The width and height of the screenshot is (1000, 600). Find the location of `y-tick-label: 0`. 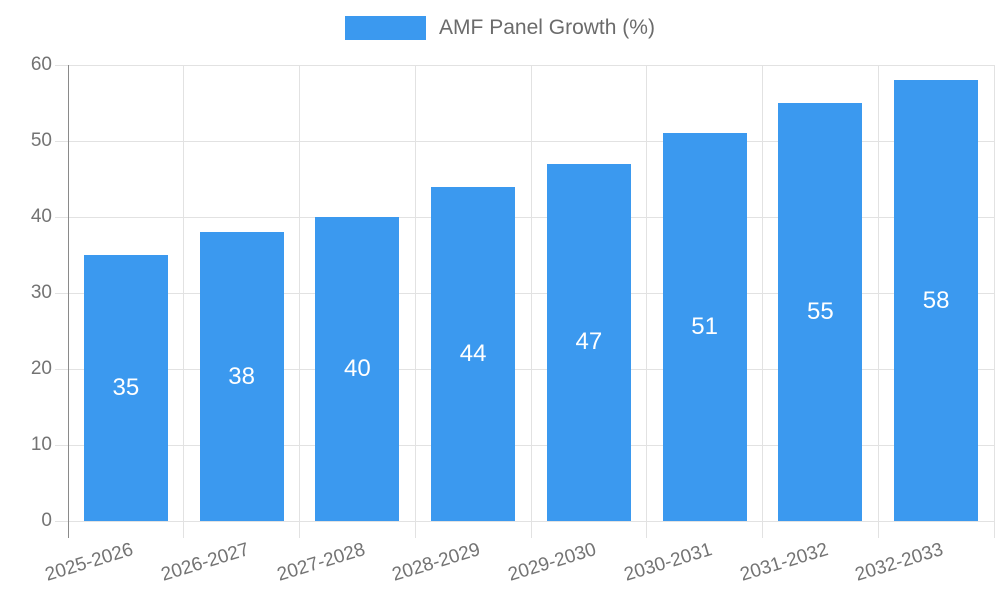

y-tick-label: 0 is located at coordinates (46, 520).